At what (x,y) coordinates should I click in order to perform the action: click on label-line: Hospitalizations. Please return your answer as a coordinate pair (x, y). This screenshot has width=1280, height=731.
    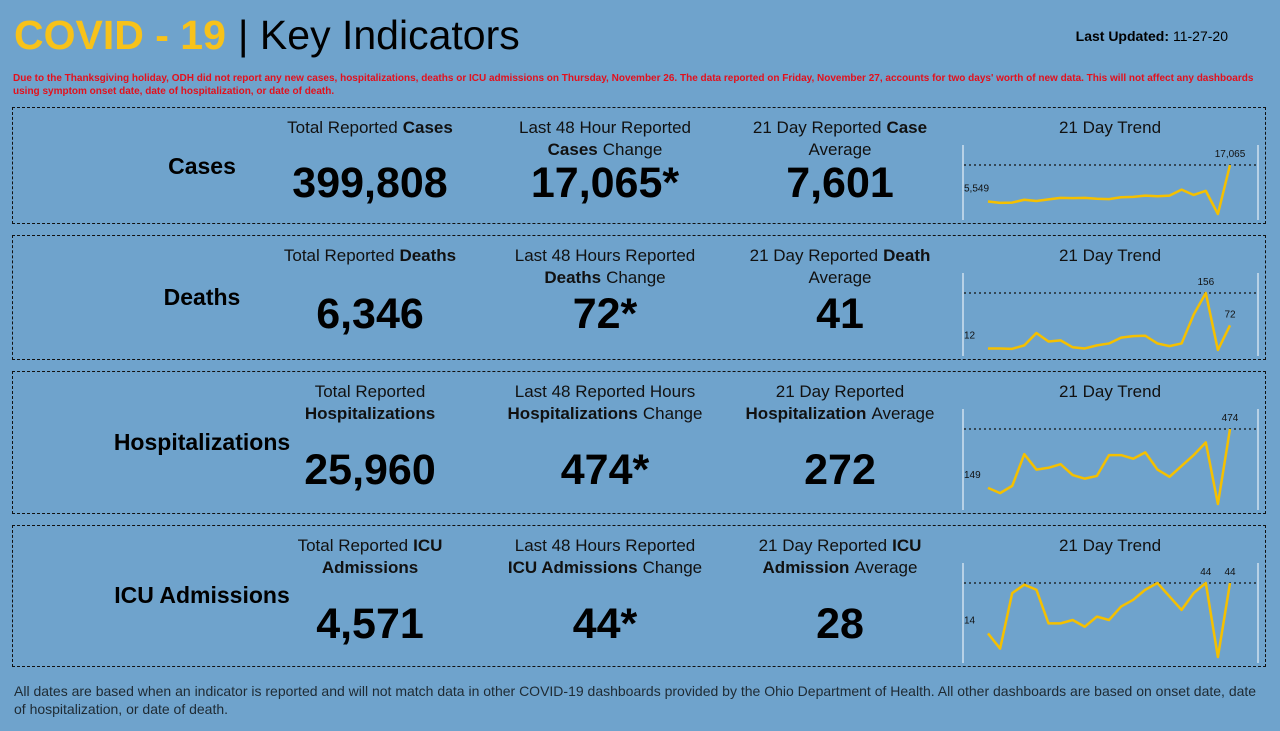
    Looking at the image, I should click on (370, 414).